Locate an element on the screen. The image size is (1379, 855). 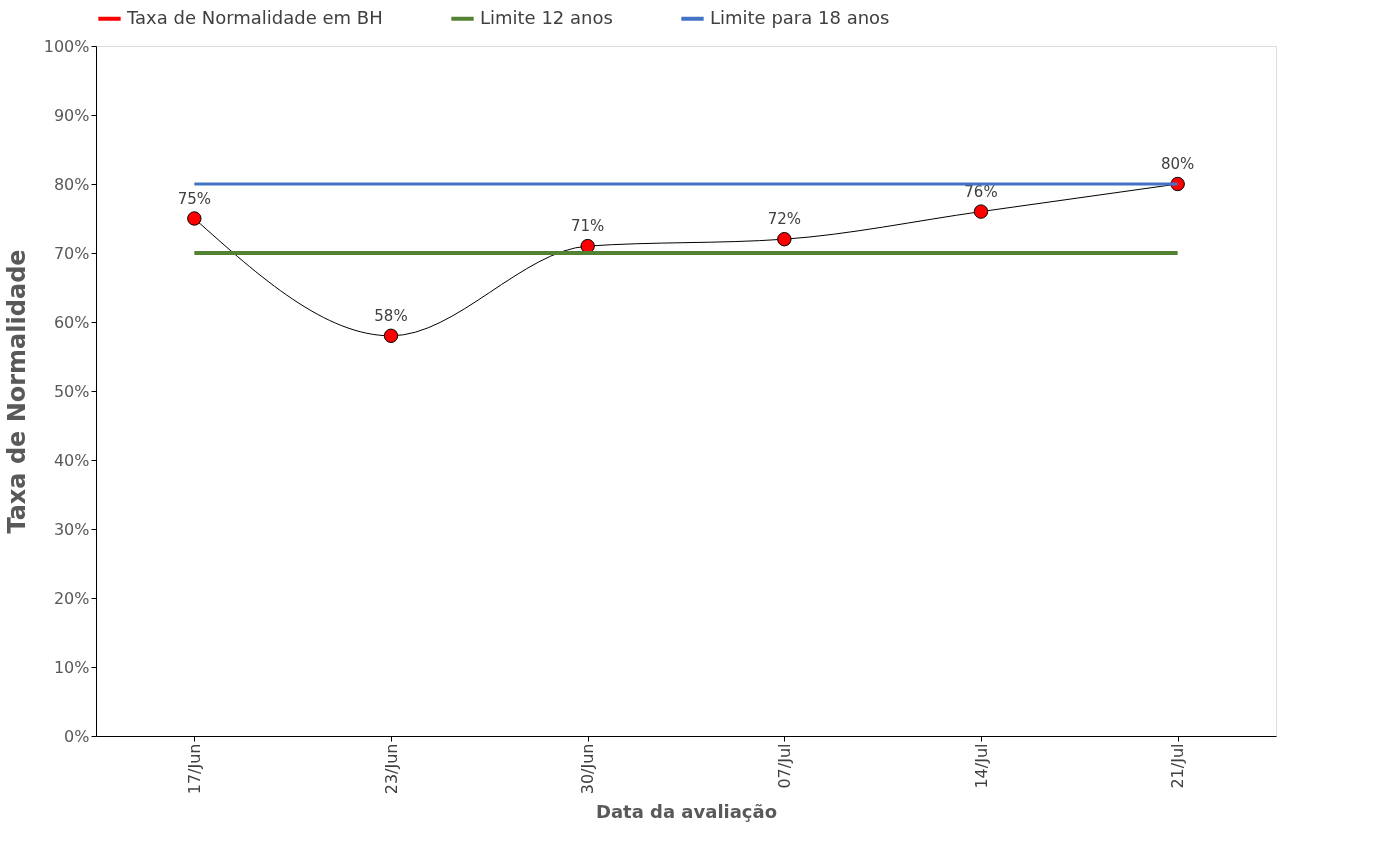
x-tick-label: 30/Jun is located at coordinates (588, 769).